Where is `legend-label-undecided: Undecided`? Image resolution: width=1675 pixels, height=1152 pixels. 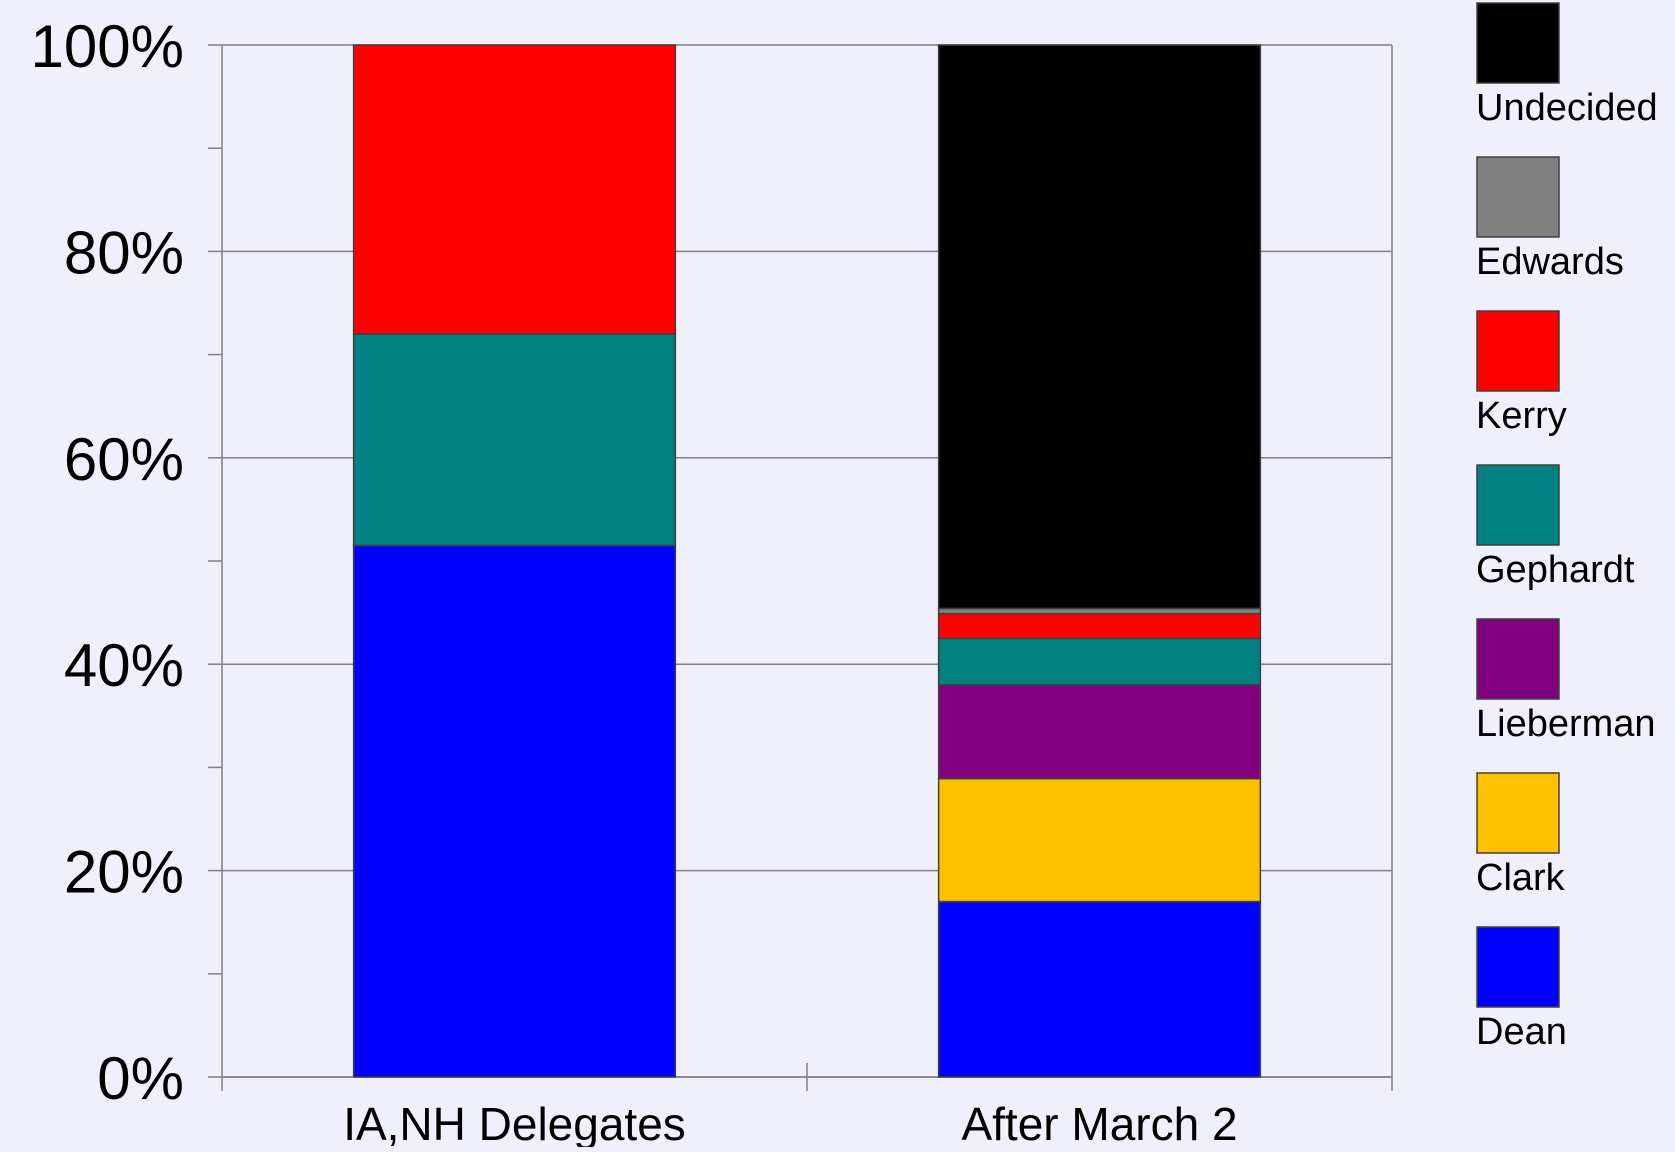 legend-label-undecided: Undecided is located at coordinates (1567, 108).